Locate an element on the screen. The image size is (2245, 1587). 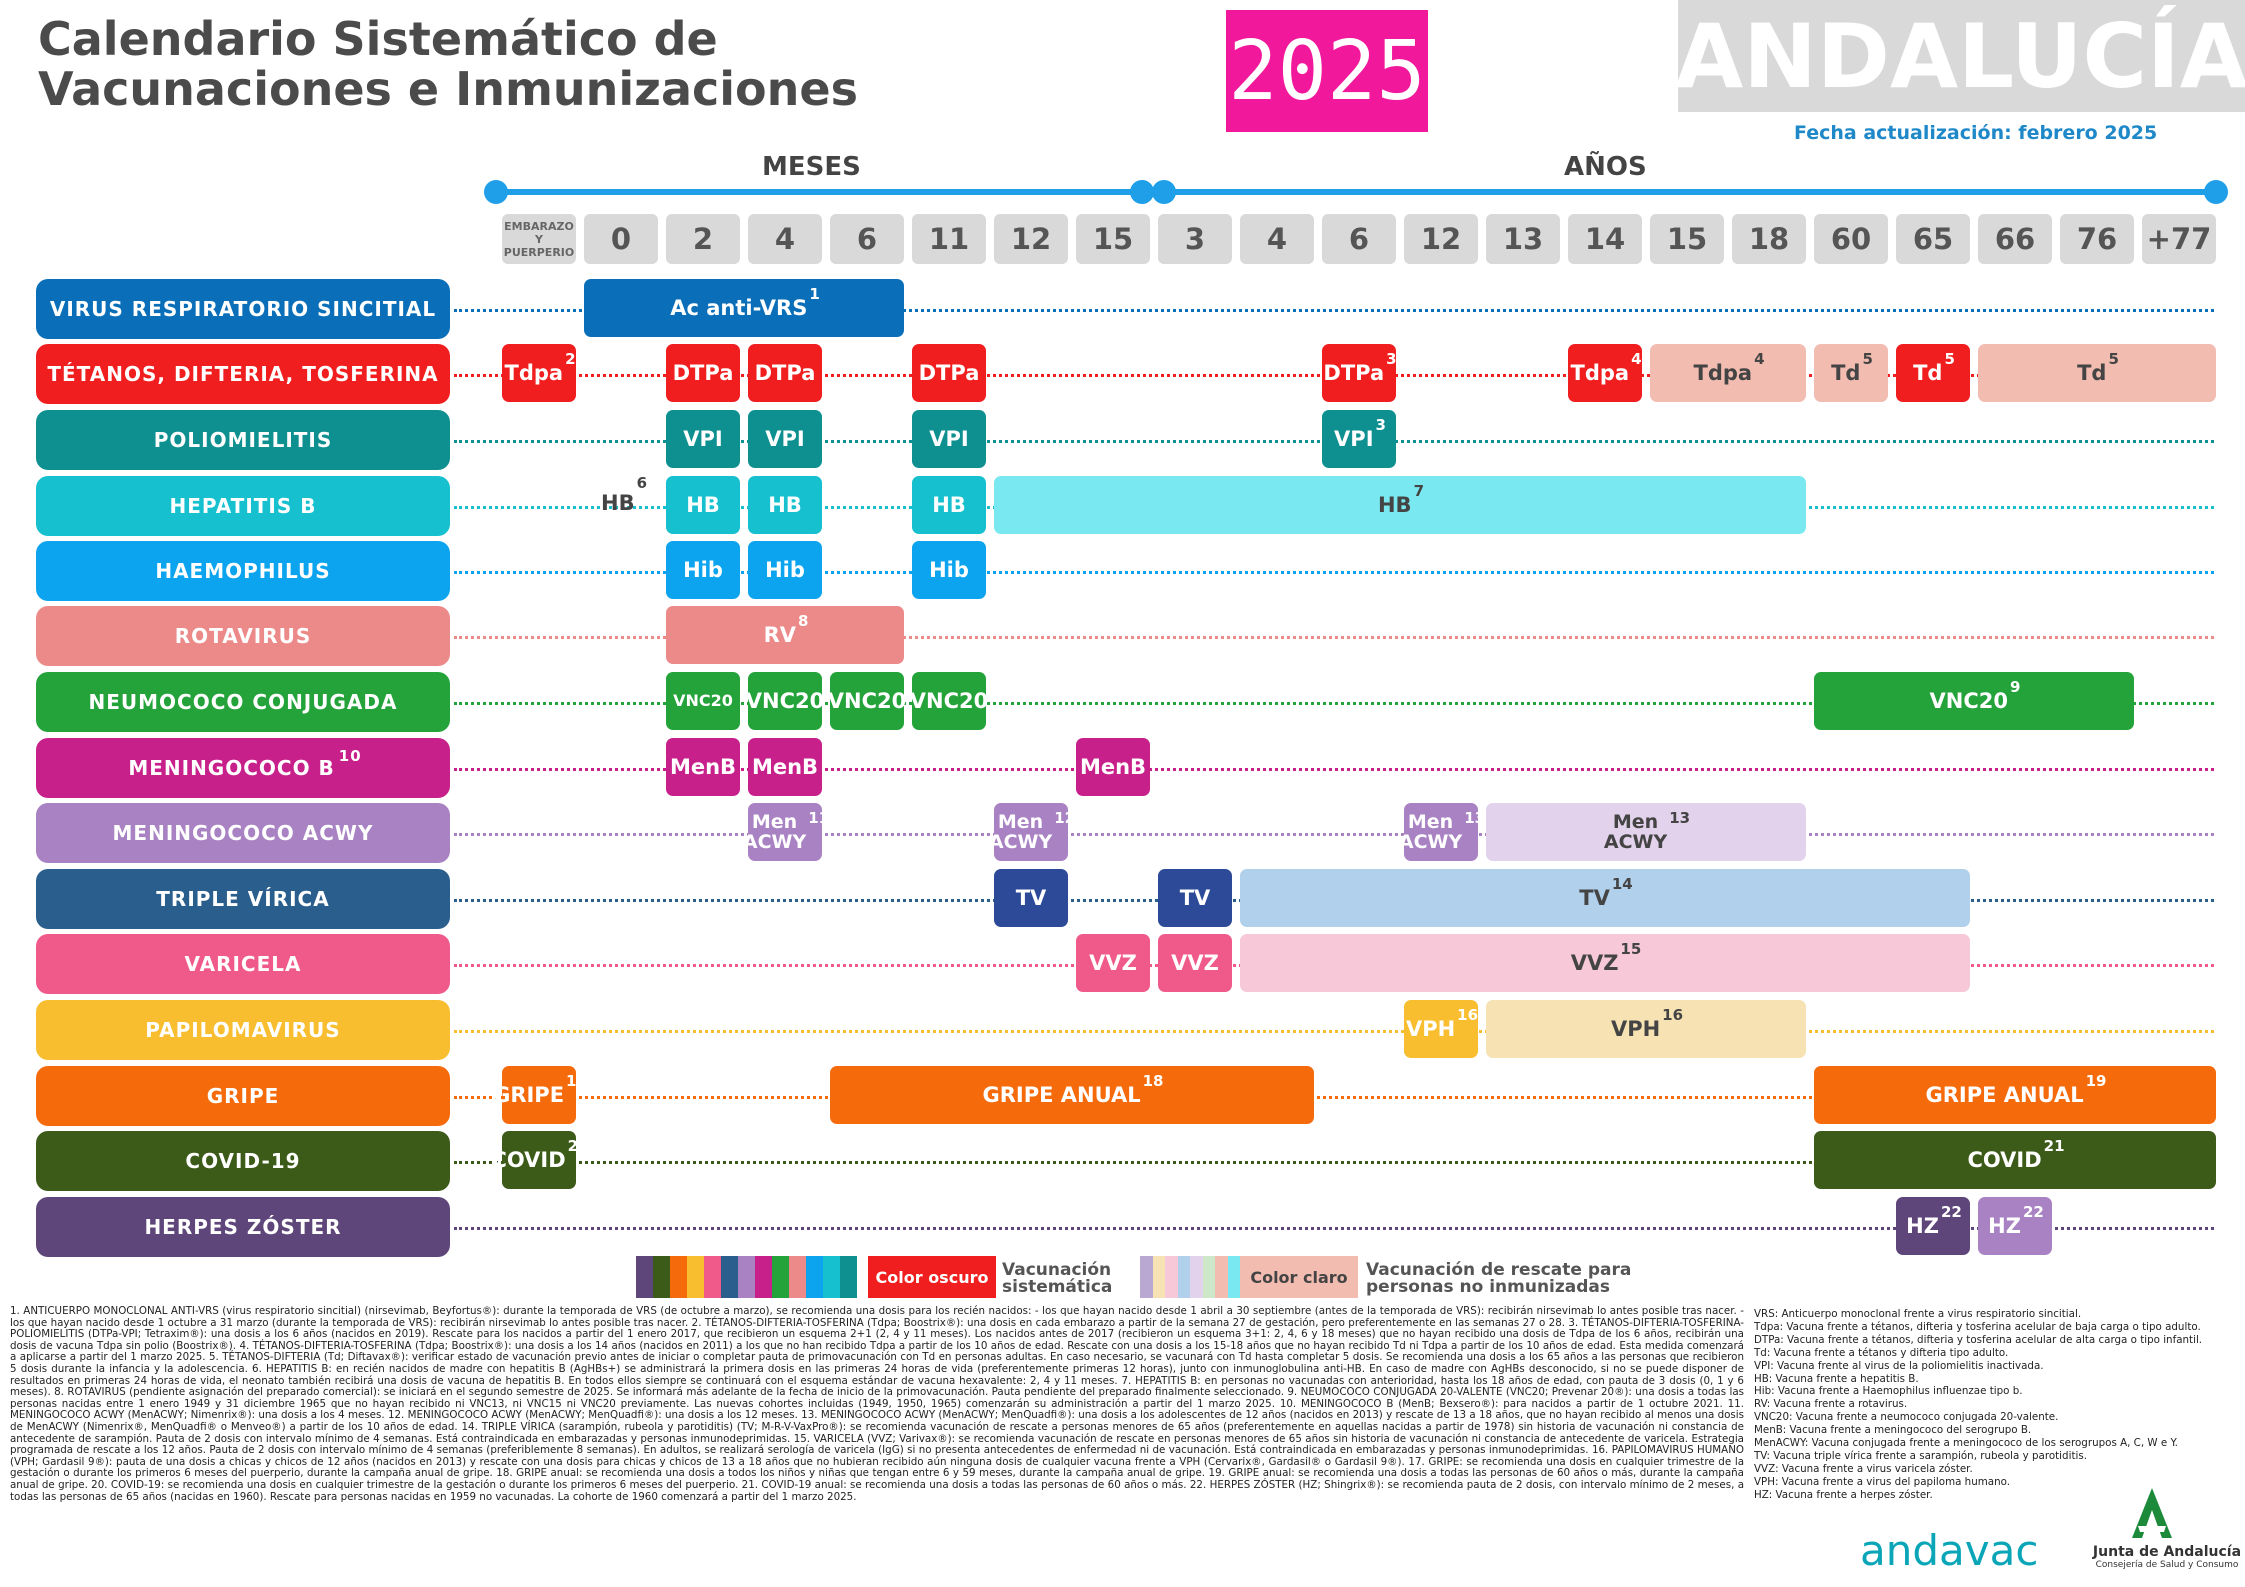
vaccine-box: VVZ is located at coordinates (1195, 963).